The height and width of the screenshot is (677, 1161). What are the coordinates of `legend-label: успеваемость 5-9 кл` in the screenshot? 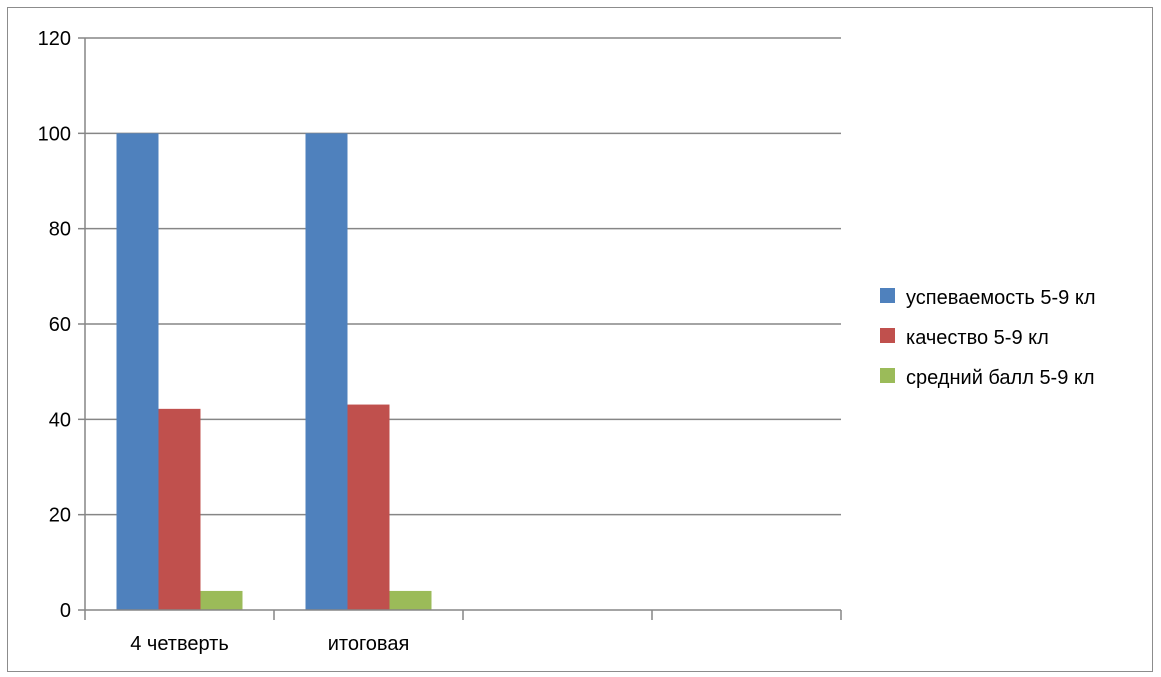 It's located at (1001, 298).